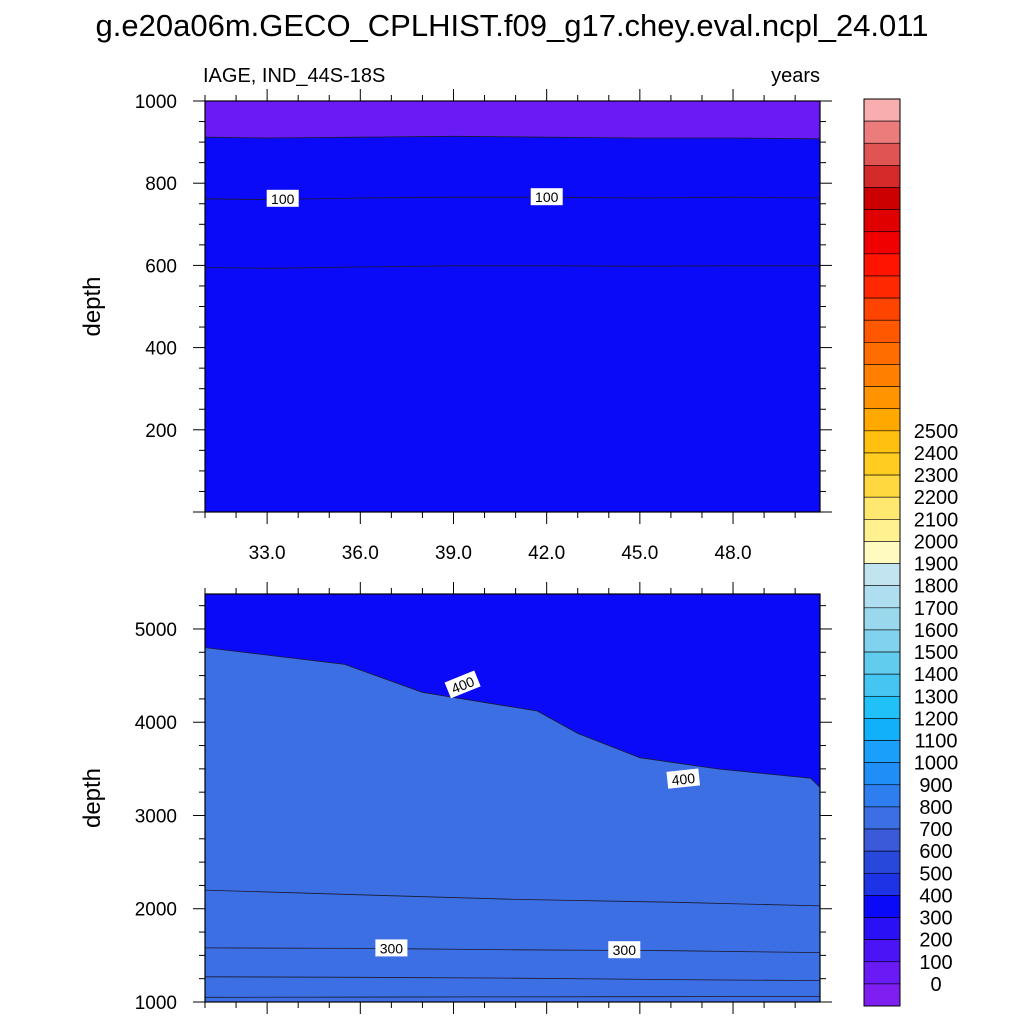 This screenshot has height=1024, width=1024. Describe the element at coordinates (546, 553) in the screenshot. I see `x-tick-label: 42.0` at that location.